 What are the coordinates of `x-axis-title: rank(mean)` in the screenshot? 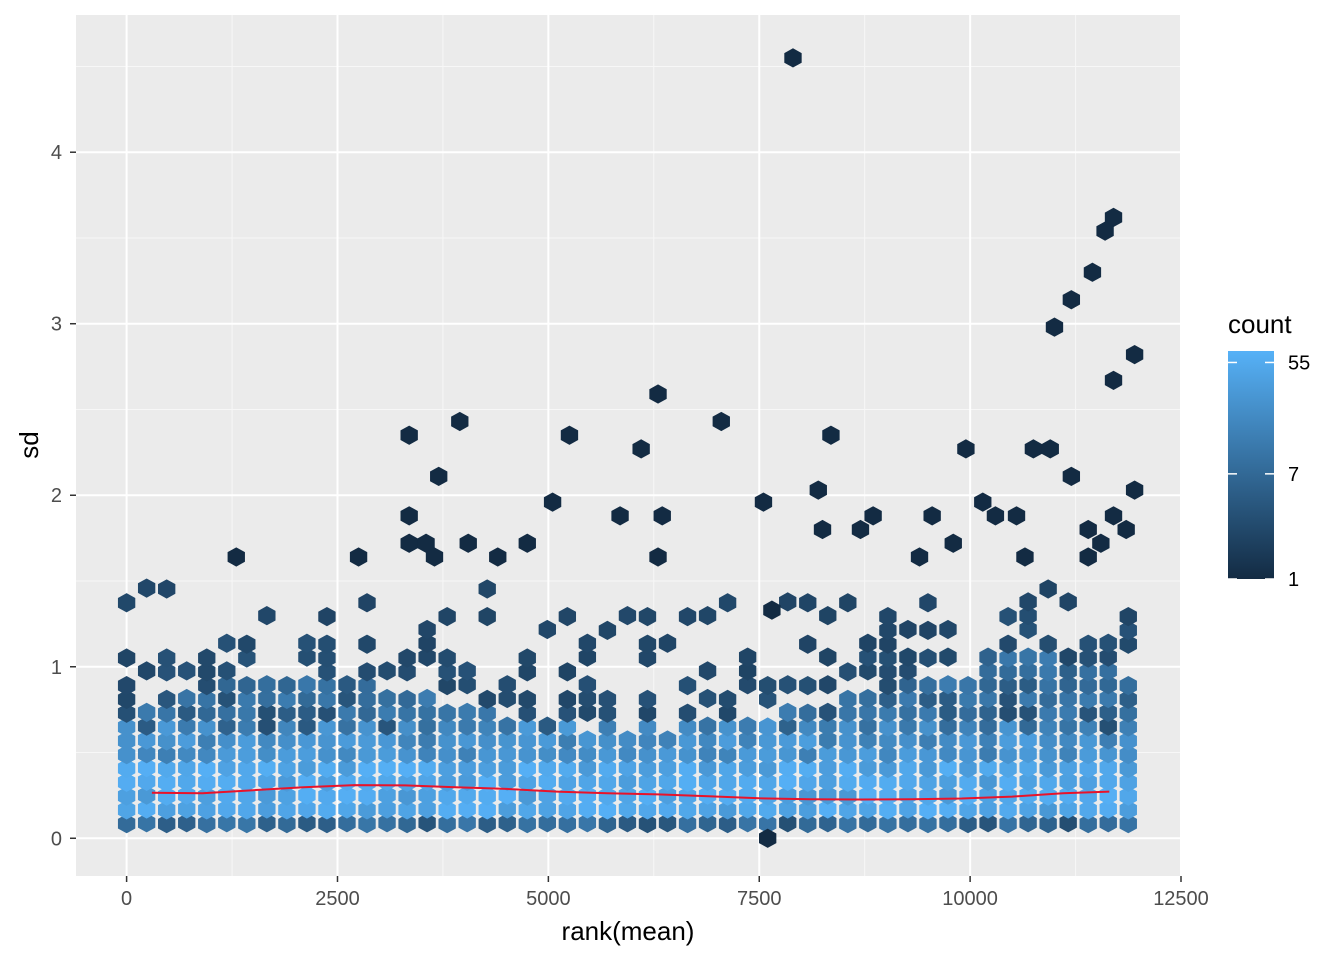 It's located at (628, 931).